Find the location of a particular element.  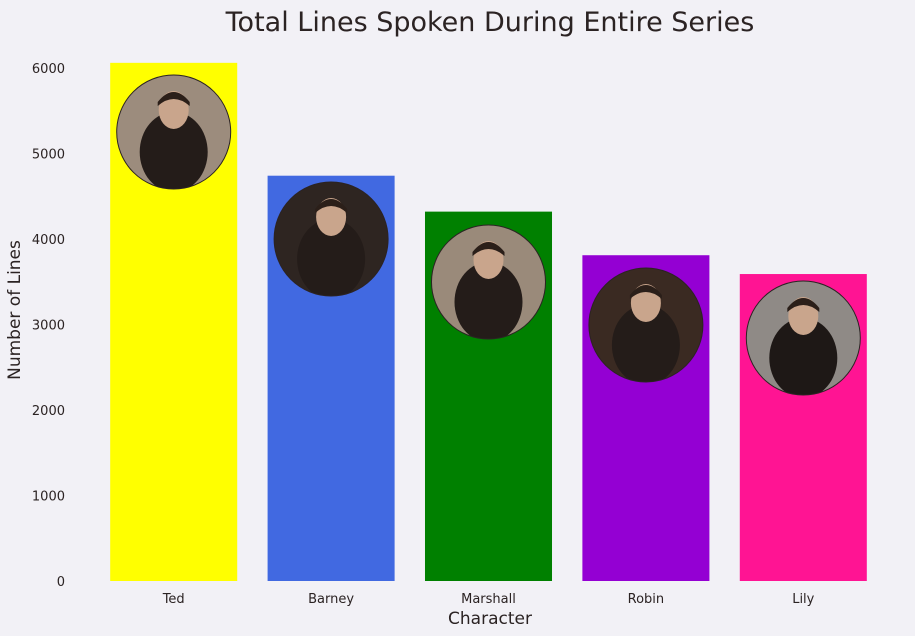

y-tick-label: 4000 is located at coordinates (48, 240).